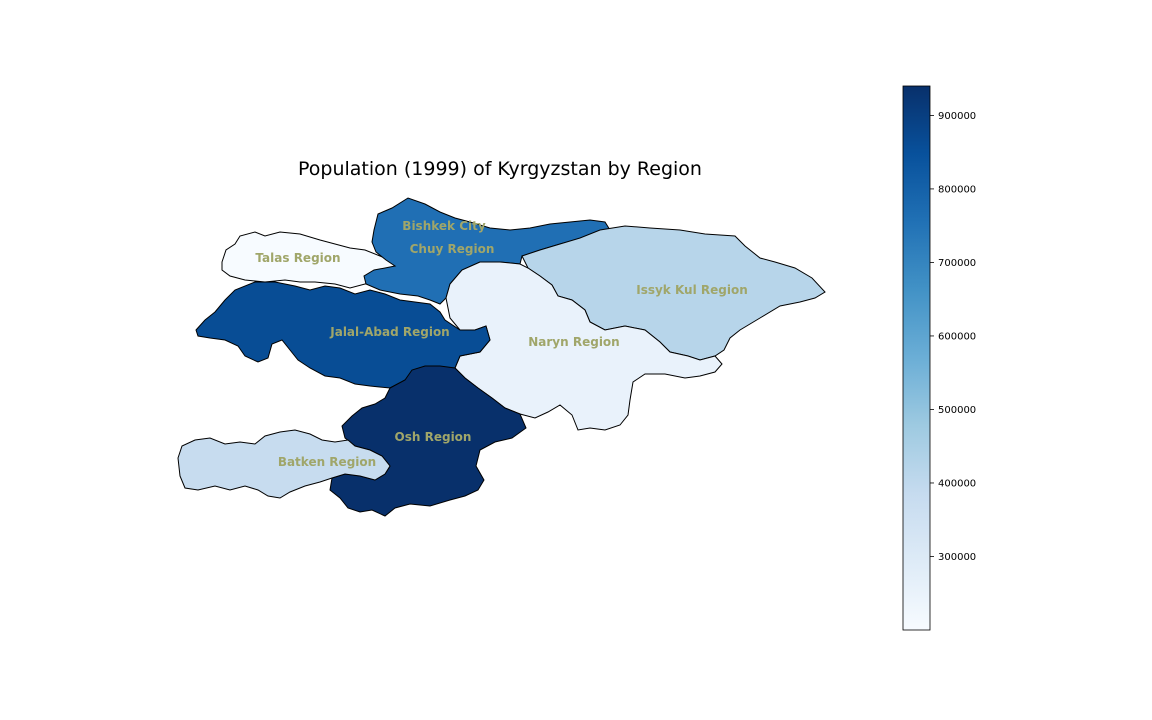 This screenshot has height=720, width=1152. I want to click on label-issyk-kul-region: Issyk Kul Region, so click(692, 290).